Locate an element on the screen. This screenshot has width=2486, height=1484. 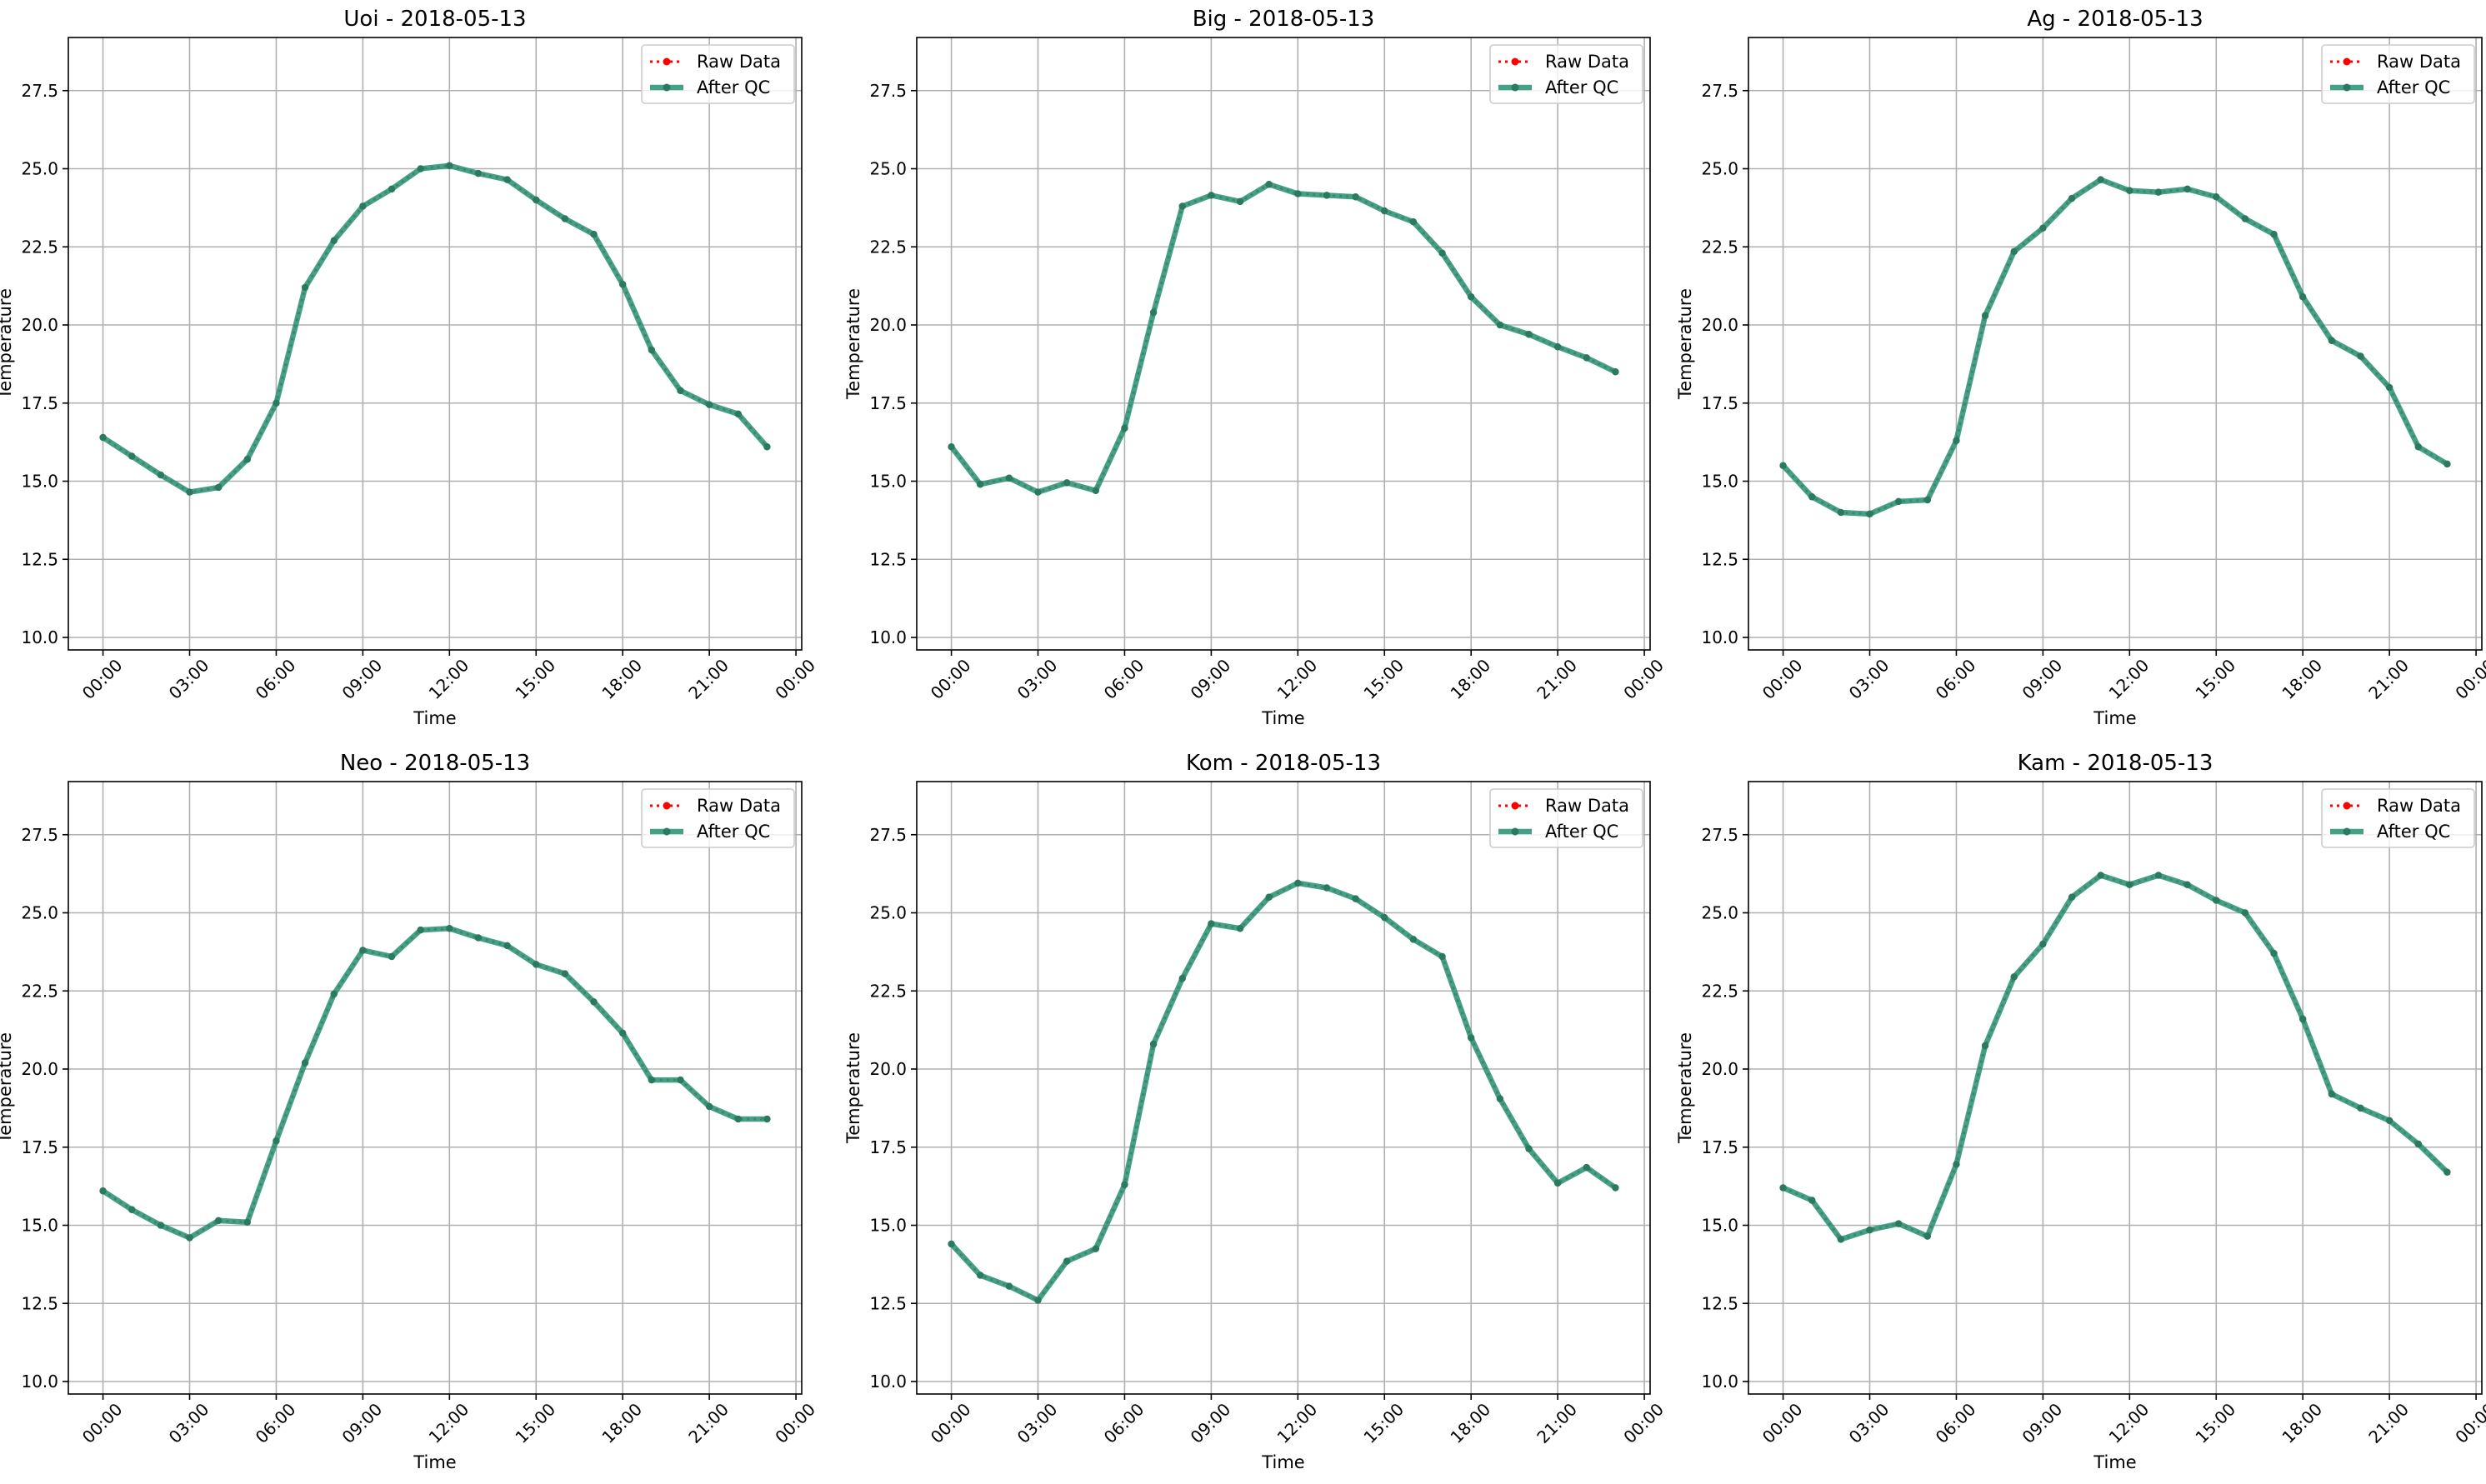
y-tick-label: 10.0 is located at coordinates (39, 637).